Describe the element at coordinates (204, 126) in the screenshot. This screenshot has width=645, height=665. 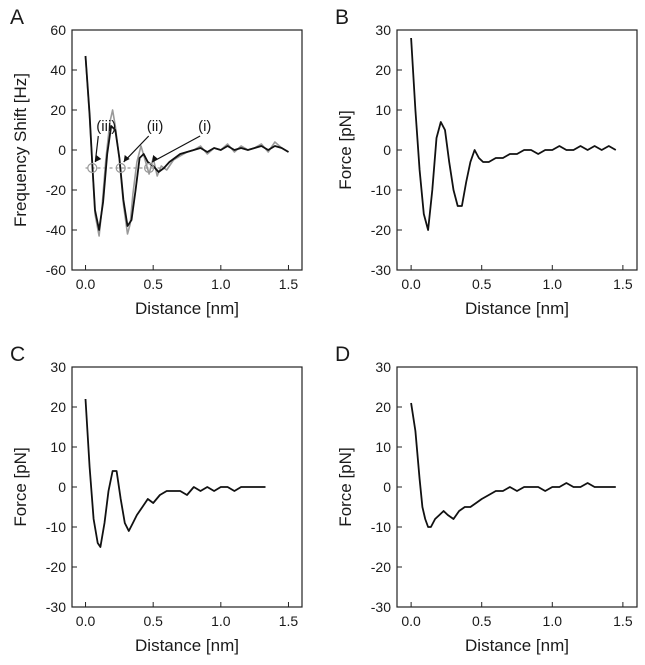
I see `annotation-label: (i)` at that location.